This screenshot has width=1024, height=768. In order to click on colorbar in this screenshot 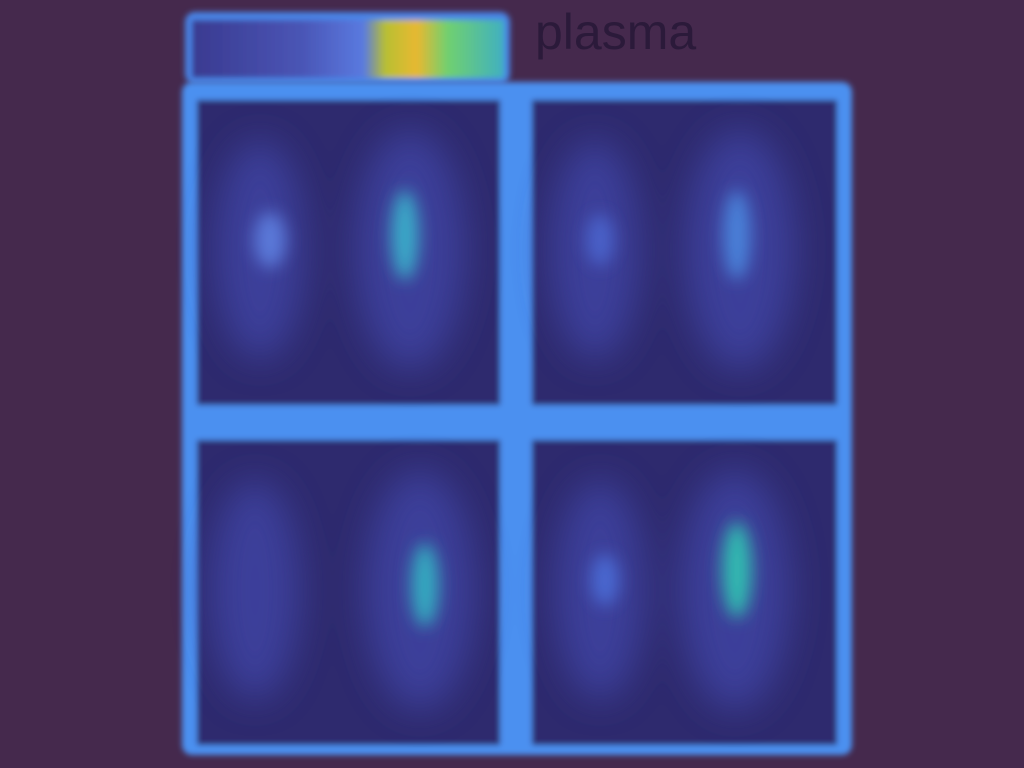, I will do `click(347, 48)`.